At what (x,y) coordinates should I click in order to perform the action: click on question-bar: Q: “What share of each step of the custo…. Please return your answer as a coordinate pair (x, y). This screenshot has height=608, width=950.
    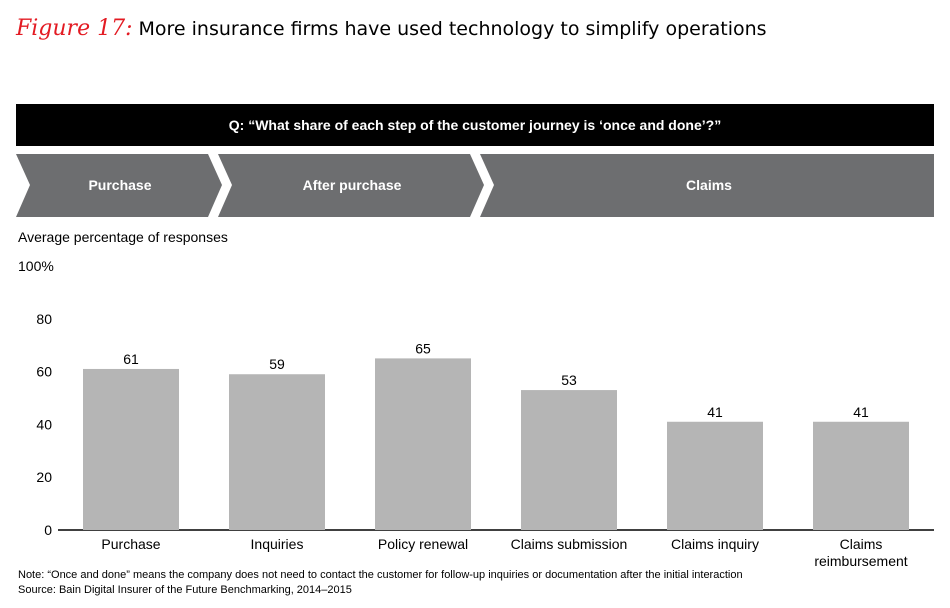
    Looking at the image, I should click on (475, 125).